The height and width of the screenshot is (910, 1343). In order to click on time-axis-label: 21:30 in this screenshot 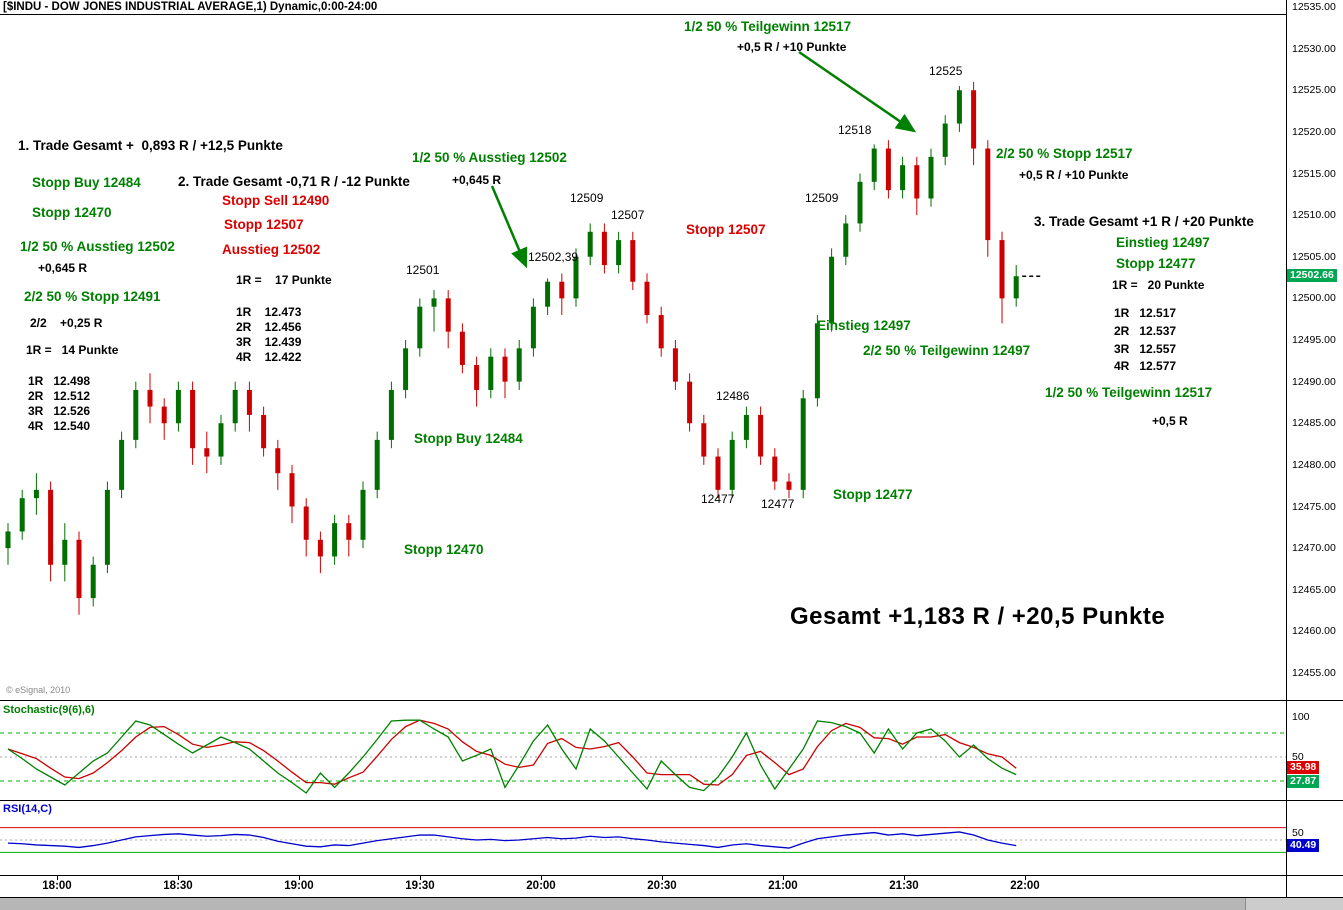, I will do `click(904, 886)`.